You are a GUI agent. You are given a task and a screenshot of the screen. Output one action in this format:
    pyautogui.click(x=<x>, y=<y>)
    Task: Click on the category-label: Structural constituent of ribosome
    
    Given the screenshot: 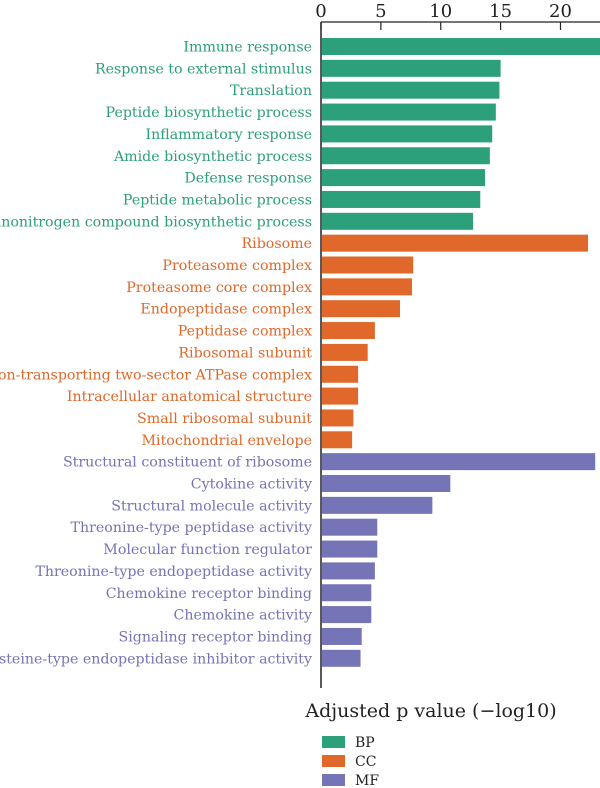 What is the action you would take?
    pyautogui.click(x=187, y=463)
    